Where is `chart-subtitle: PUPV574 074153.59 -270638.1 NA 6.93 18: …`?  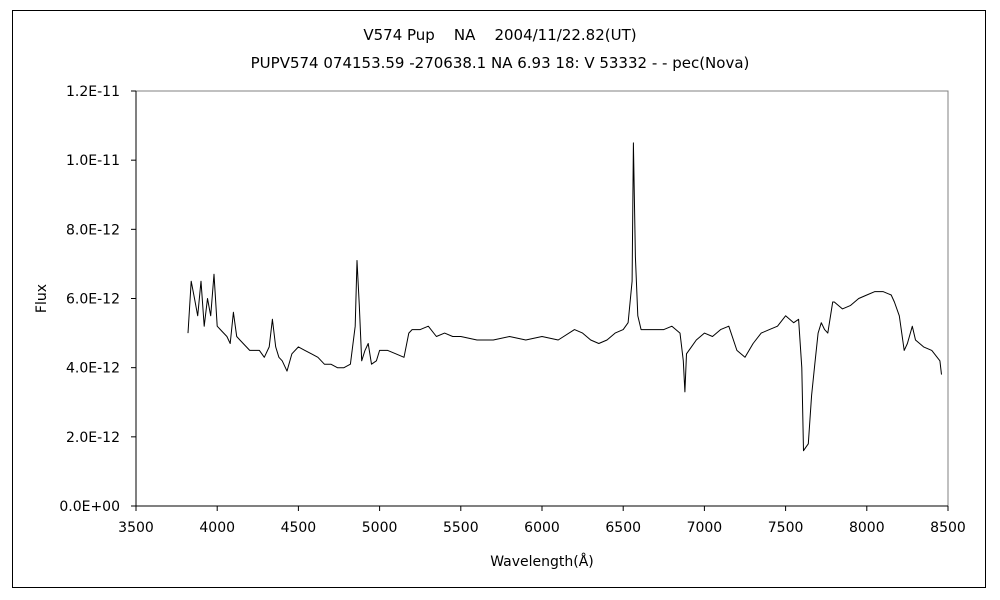 chart-subtitle: PUPV574 074153.59 -270638.1 NA 6.93 18: … is located at coordinates (500, 63).